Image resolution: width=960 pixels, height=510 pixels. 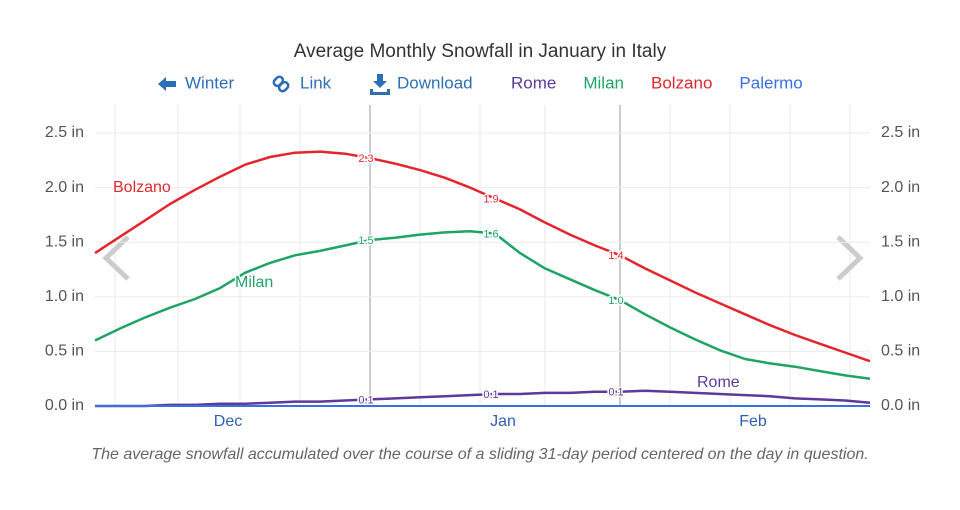 I want to click on x-tick-label: Dec, so click(x=228, y=421).